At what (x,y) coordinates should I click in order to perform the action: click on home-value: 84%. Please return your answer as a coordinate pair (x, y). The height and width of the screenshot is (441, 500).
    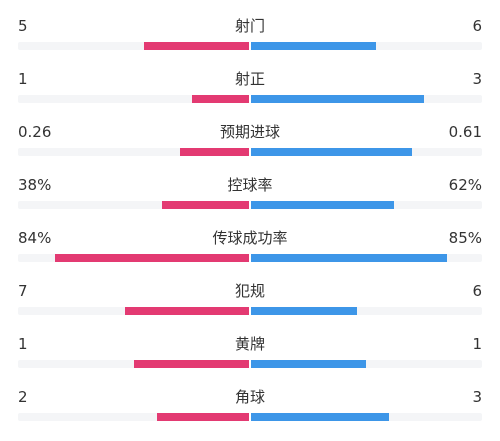
    Looking at the image, I should click on (35, 238).